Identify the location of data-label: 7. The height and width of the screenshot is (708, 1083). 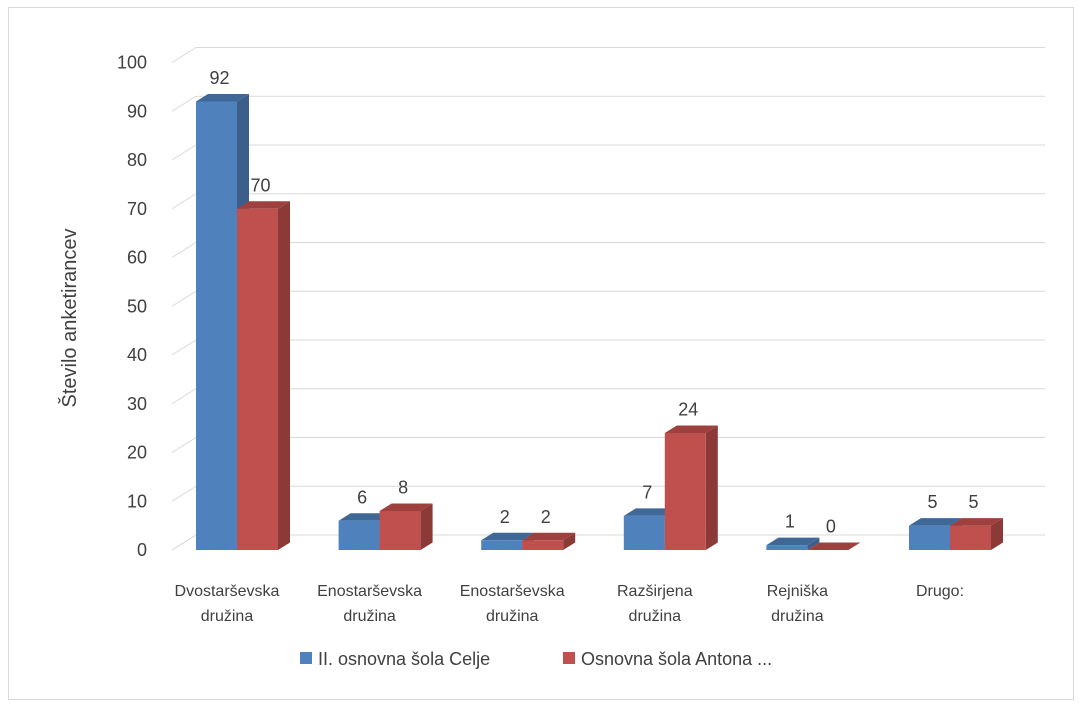
(647, 492).